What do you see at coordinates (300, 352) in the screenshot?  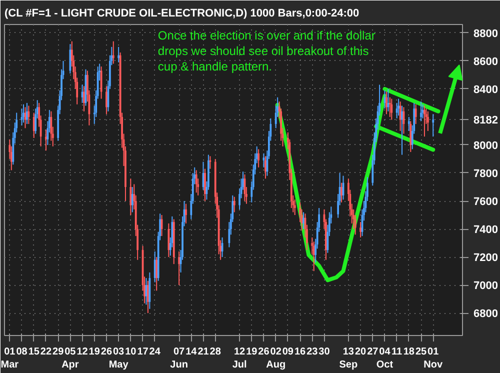 I see `x-tick-label: 16` at bounding box center [300, 352].